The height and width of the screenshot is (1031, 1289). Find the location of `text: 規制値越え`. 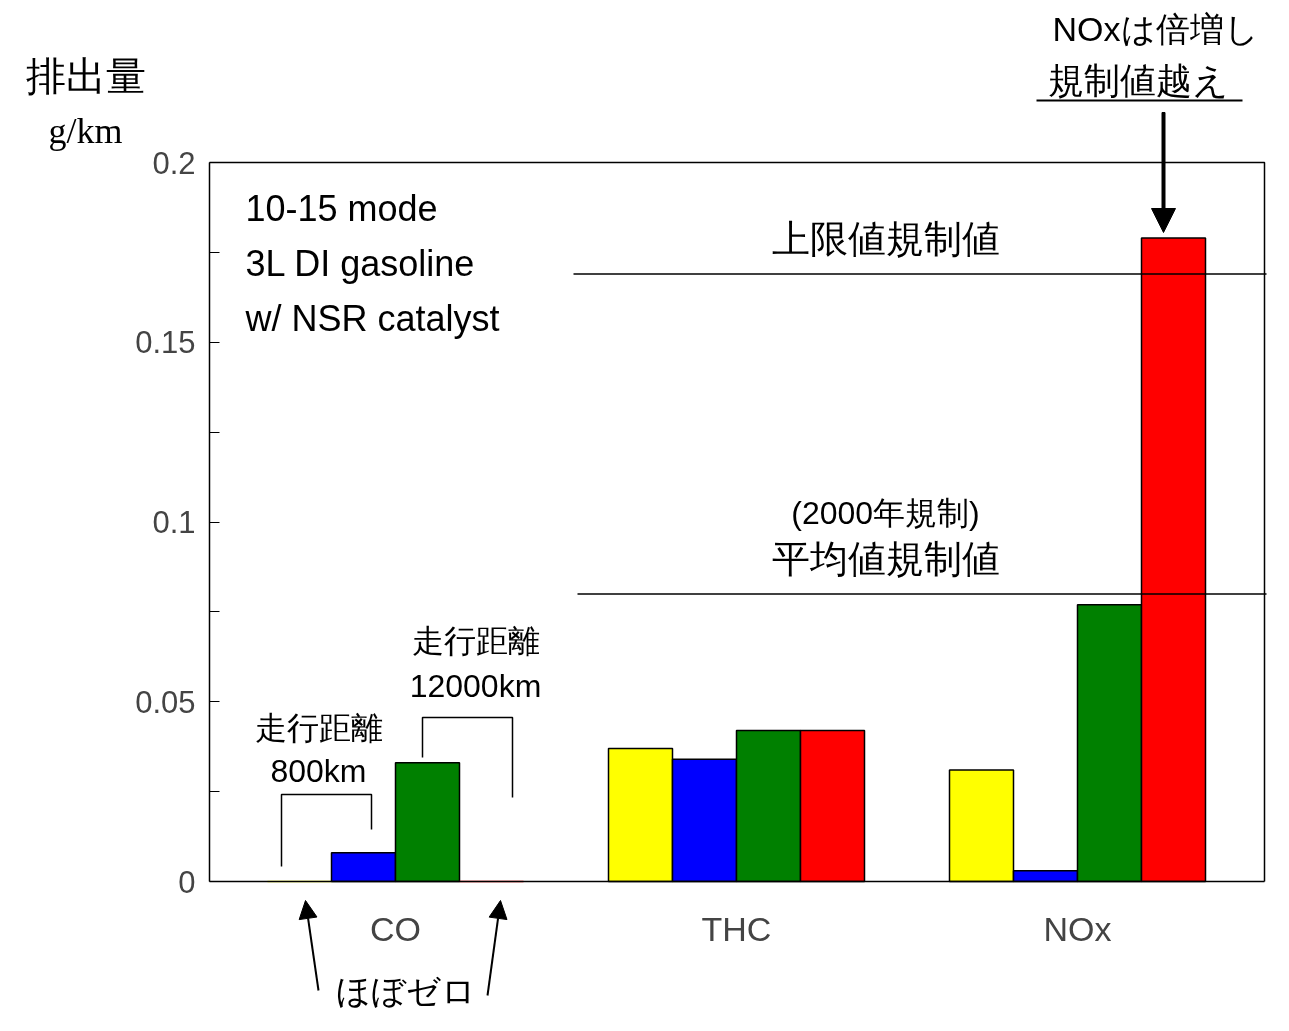

text: 規制値越え is located at coordinates (1138, 80).